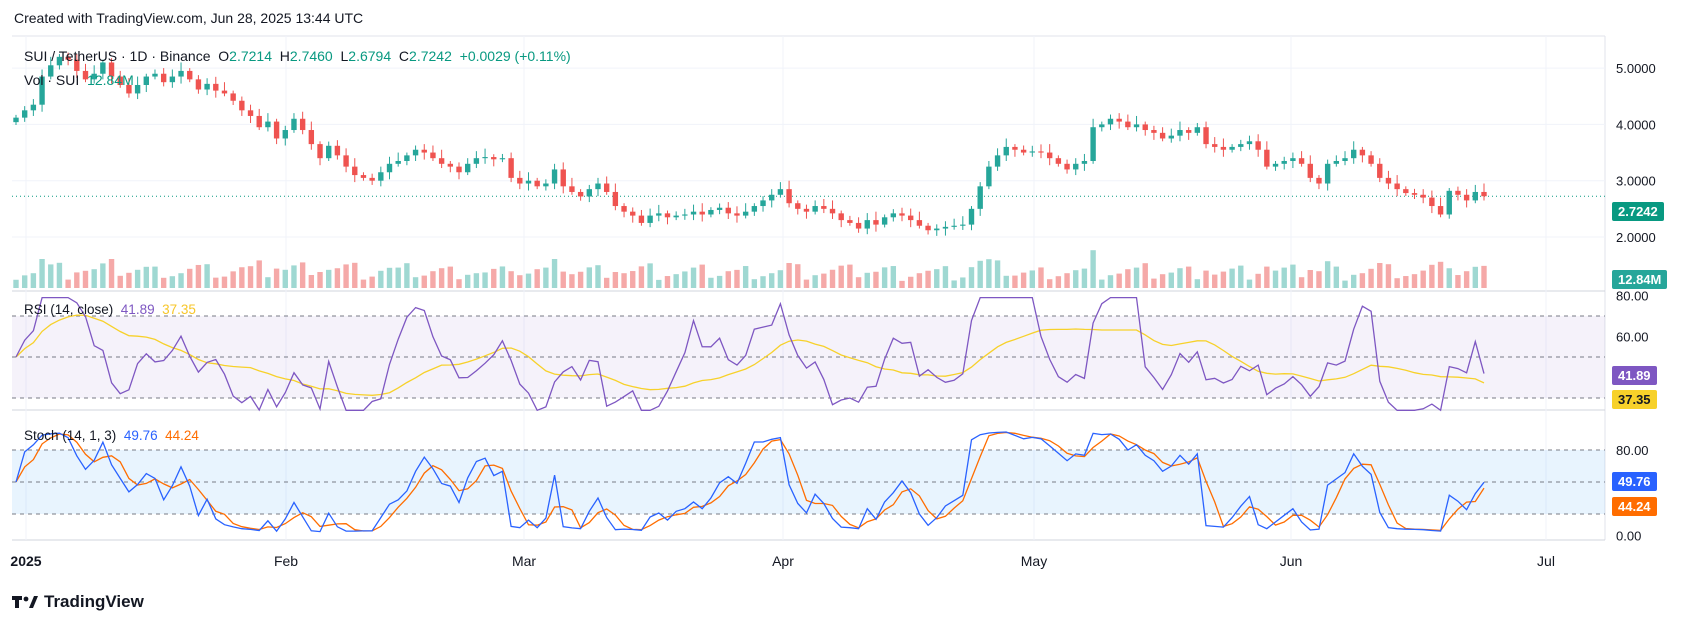 This screenshot has height=626, width=1696. Describe the element at coordinates (1636, 237) in the screenshot. I see `price-tick-label: 2.0000` at that location.